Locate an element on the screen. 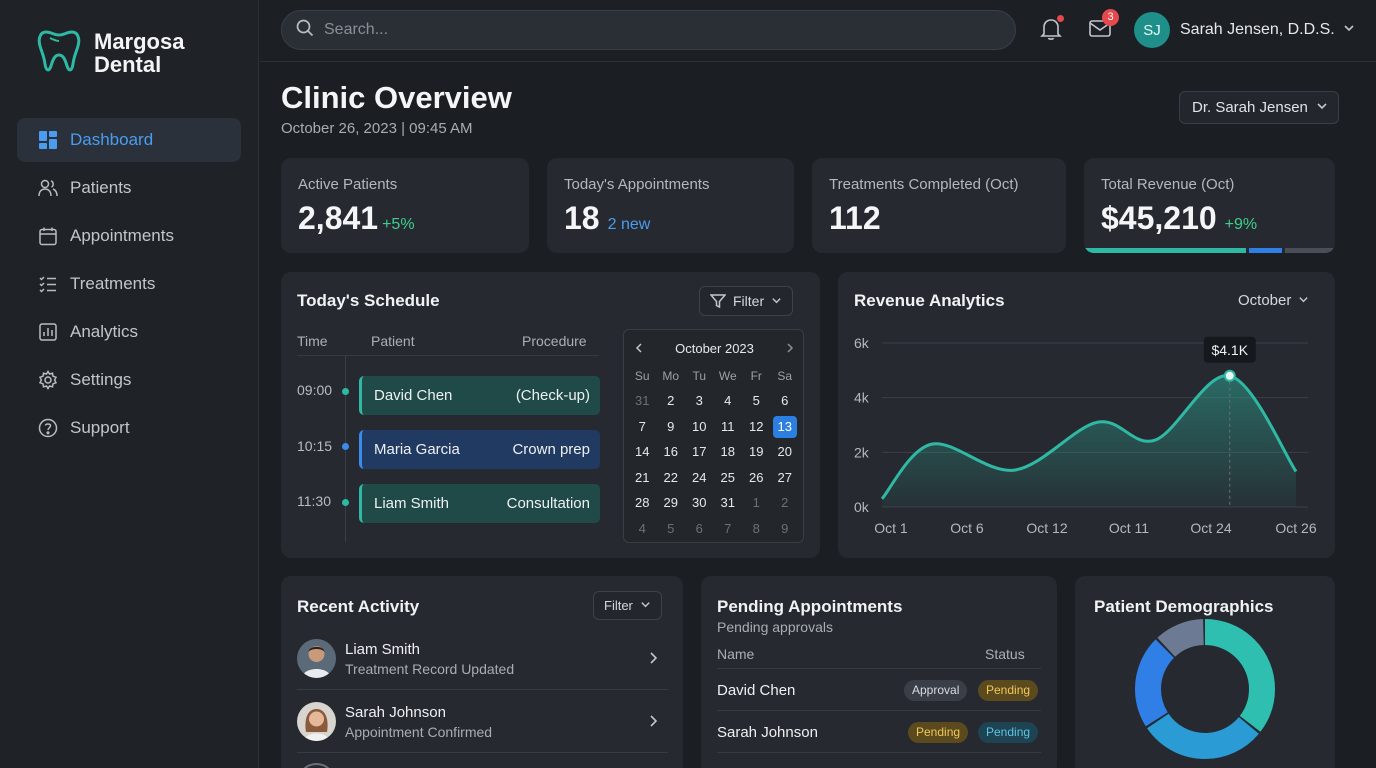 The image size is (1376, 768). calendar-day: 10 is located at coordinates (699, 426).